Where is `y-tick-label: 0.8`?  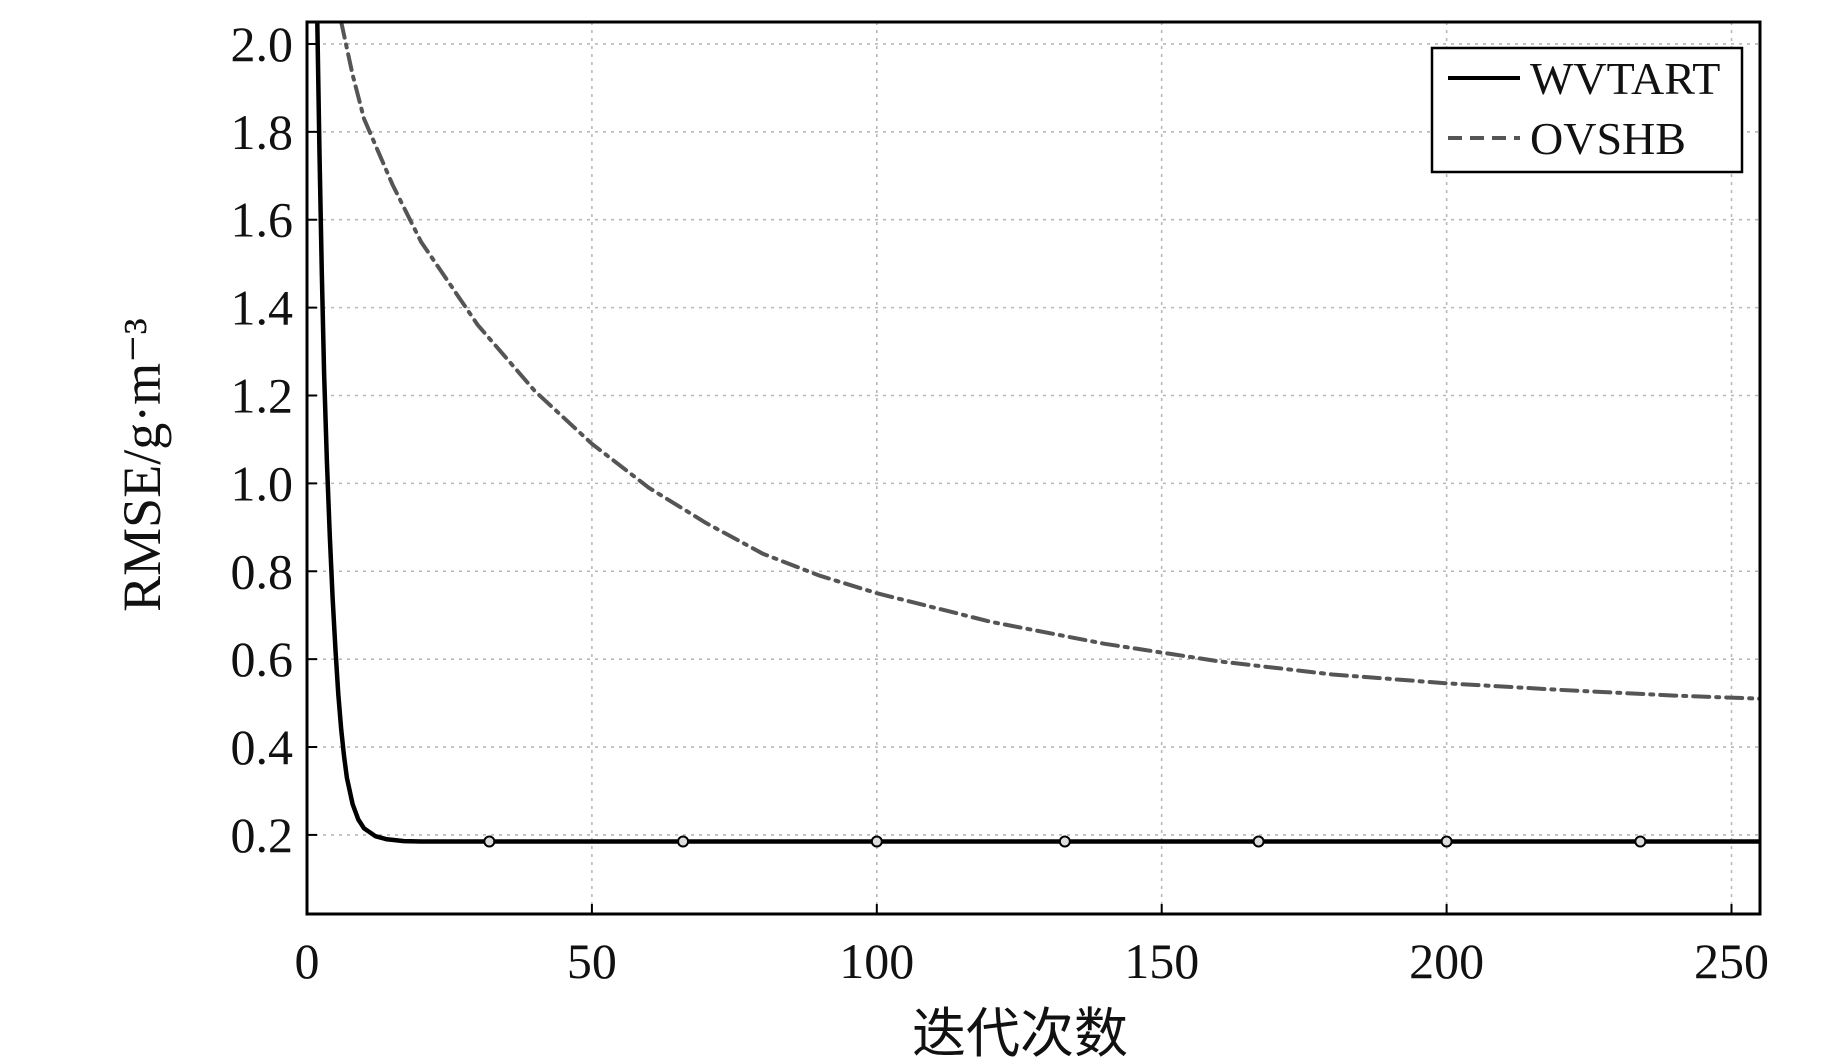
y-tick-label: 0.8 is located at coordinates (262, 571).